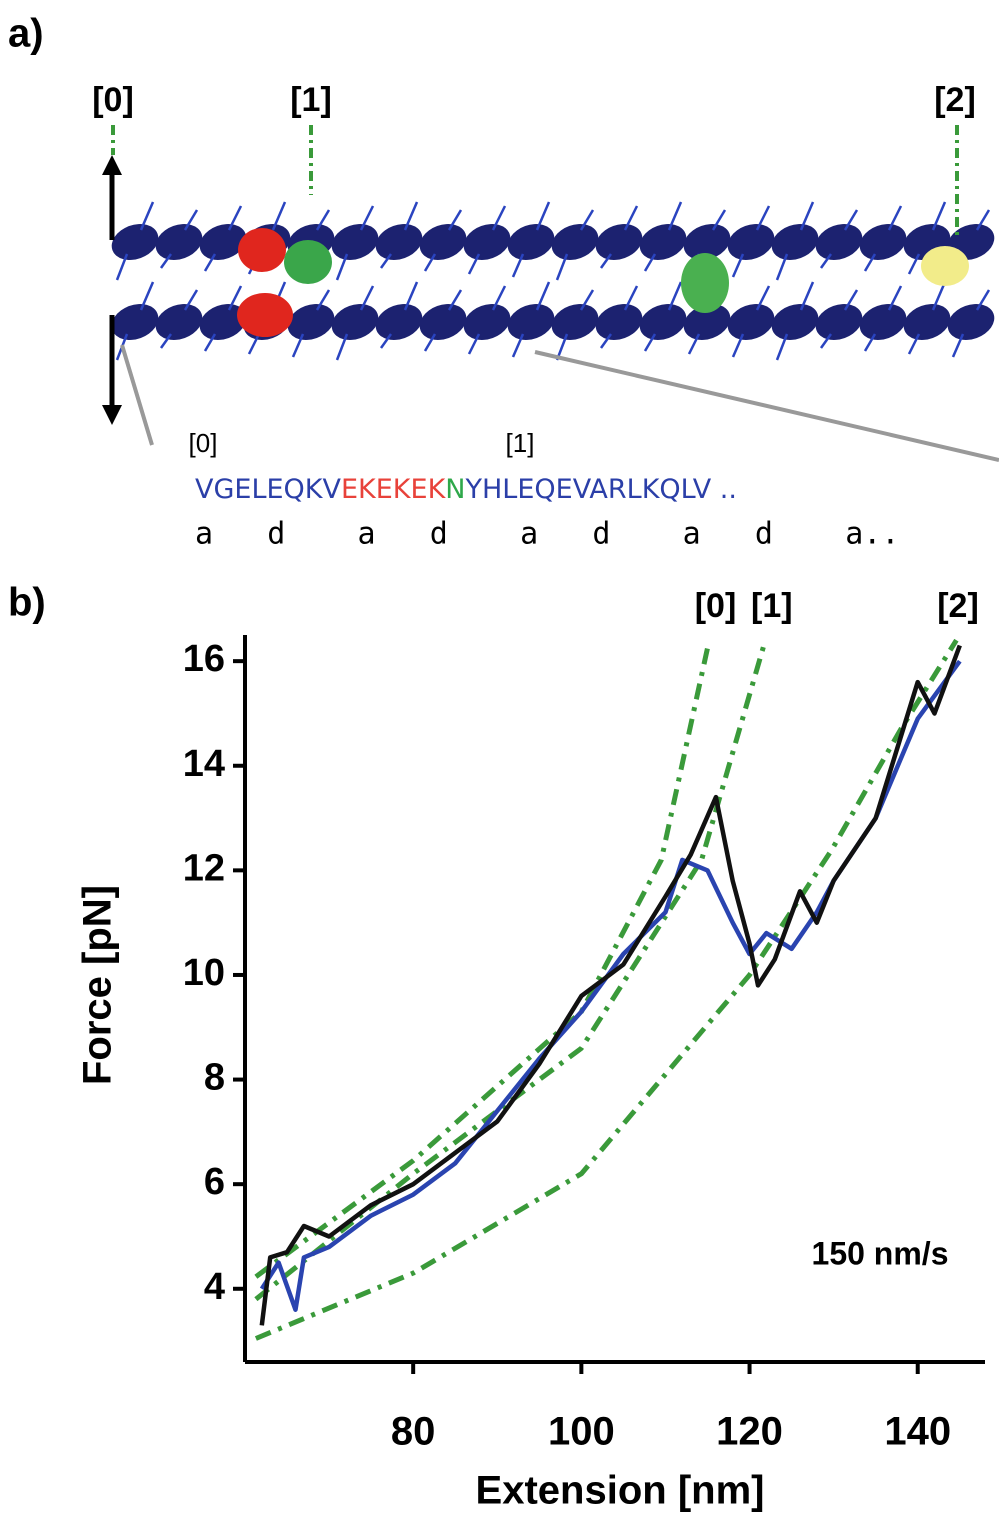 Image resolution: width=999 pixels, height=1519 pixels. What do you see at coordinates (137, 395) in the screenshot?
I see `zoom-line` at bounding box center [137, 395].